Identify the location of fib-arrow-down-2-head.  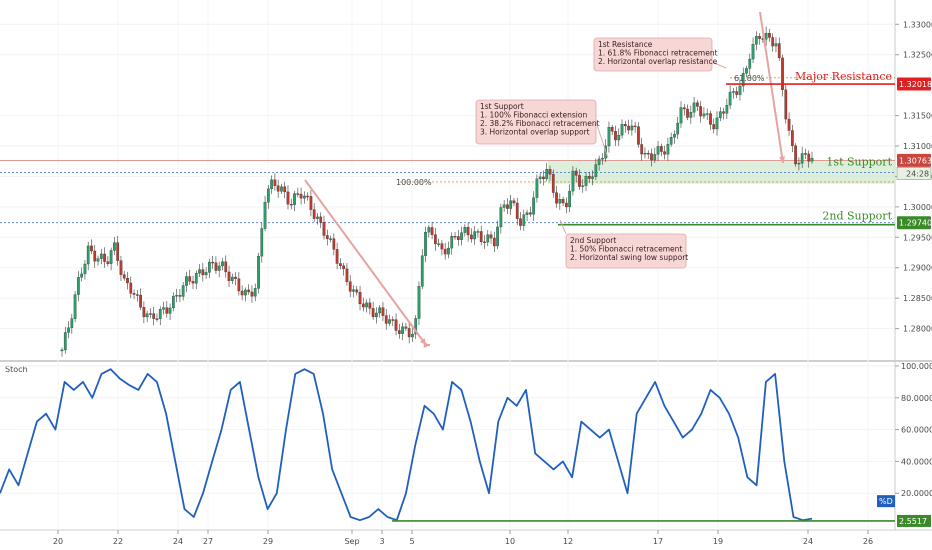
(782, 159).